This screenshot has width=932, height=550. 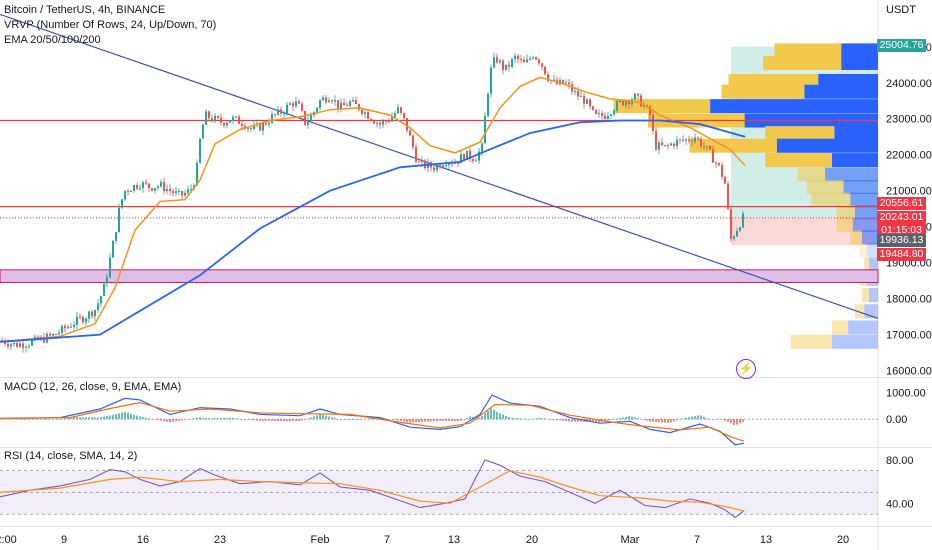 What do you see at coordinates (901, 240) in the screenshot?
I see `ema-value-tag: 19936.13` at bounding box center [901, 240].